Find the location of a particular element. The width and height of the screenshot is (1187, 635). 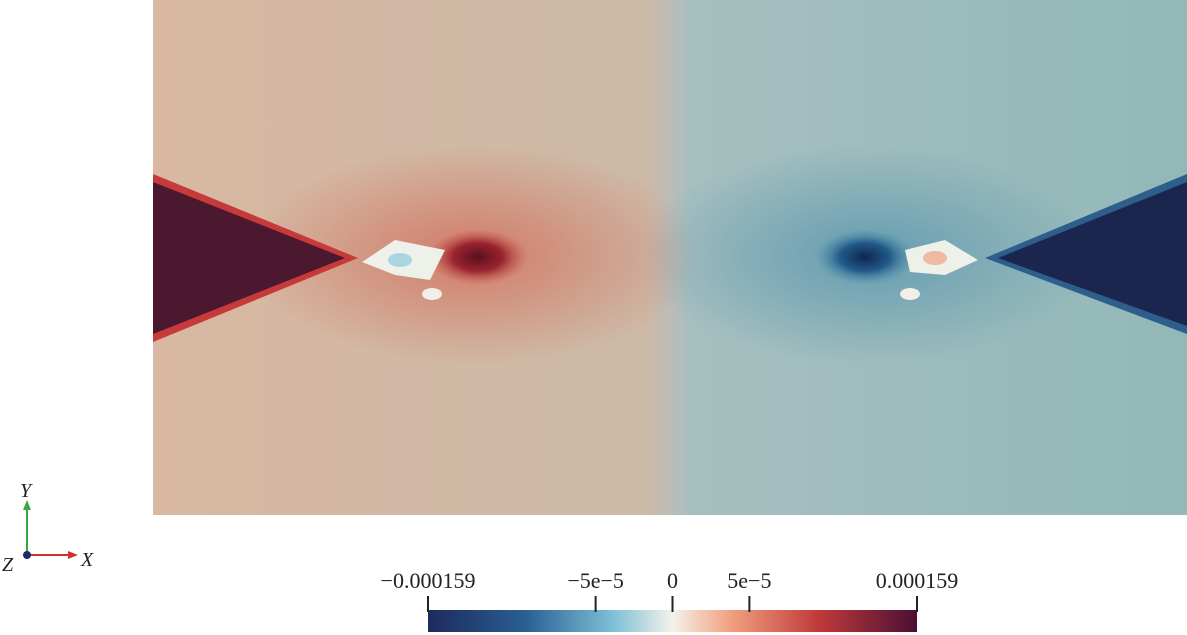

tick-label: 0.000159 is located at coordinates (917, 580).